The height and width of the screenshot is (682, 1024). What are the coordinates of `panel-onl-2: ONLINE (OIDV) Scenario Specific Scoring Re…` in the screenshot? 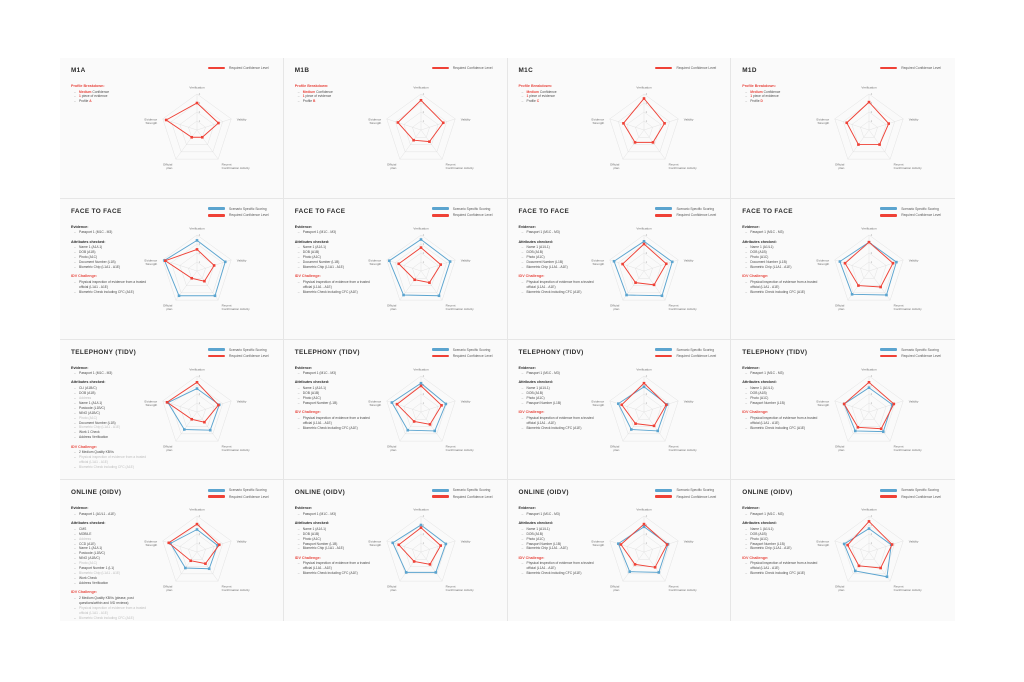 It's located at (396, 550).